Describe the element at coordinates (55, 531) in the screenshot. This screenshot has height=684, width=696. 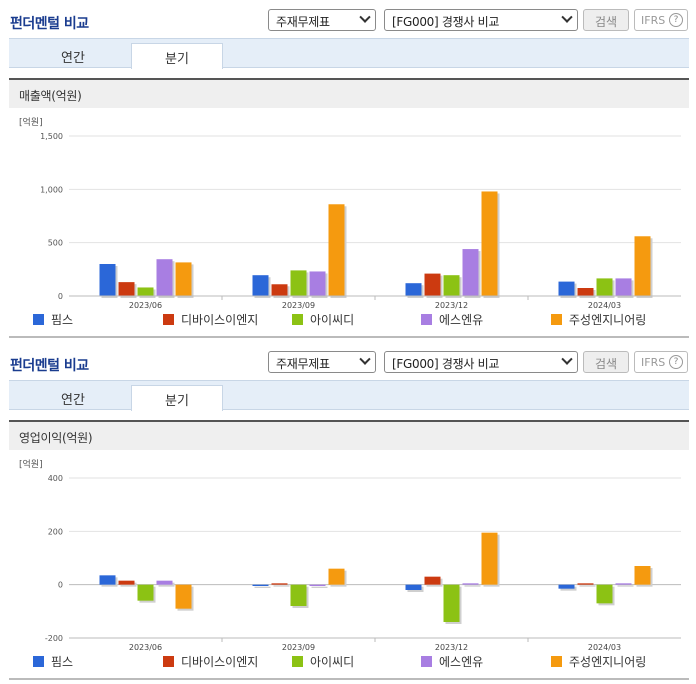
I see `y-tick-label: 200` at that location.